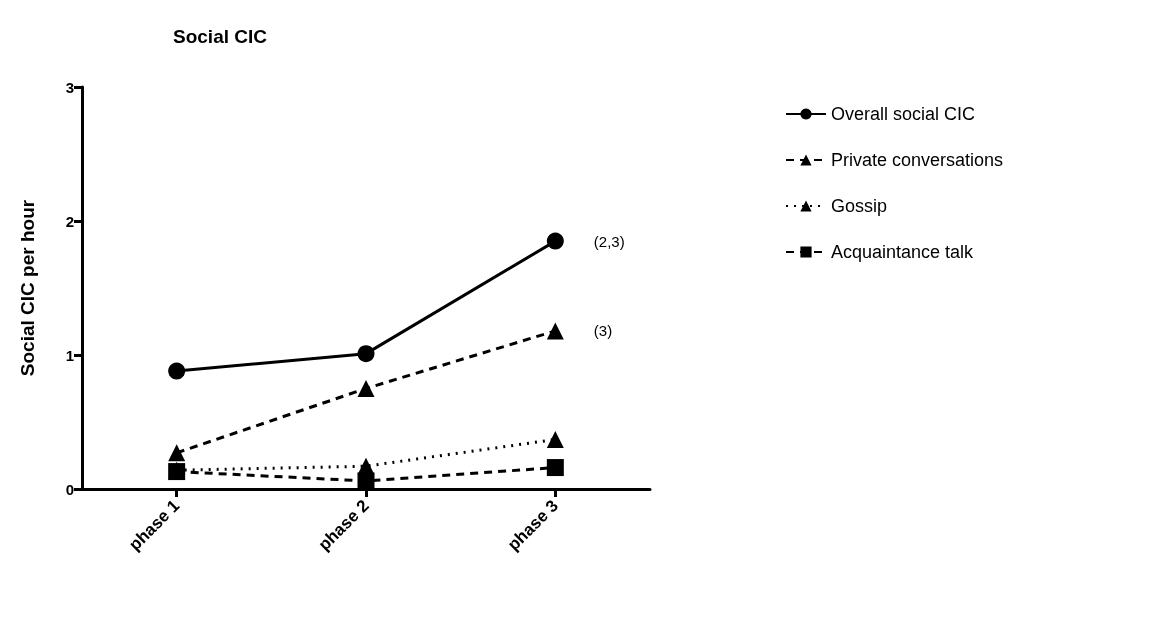 This screenshot has height=617, width=1169. Describe the element at coordinates (609, 241) in the screenshot. I see `annotation: (2,3)` at that location.